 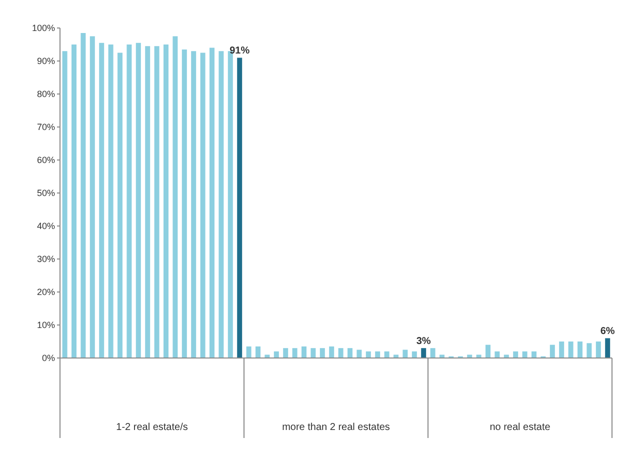 What do you see at coordinates (45, 94) in the screenshot?
I see `y-tick-label: 80%` at bounding box center [45, 94].